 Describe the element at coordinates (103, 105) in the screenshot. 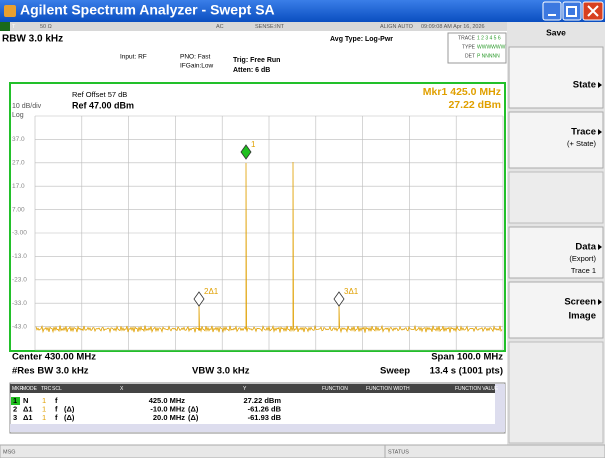

I see `ref-level: Ref 47.00 dBm` at that location.